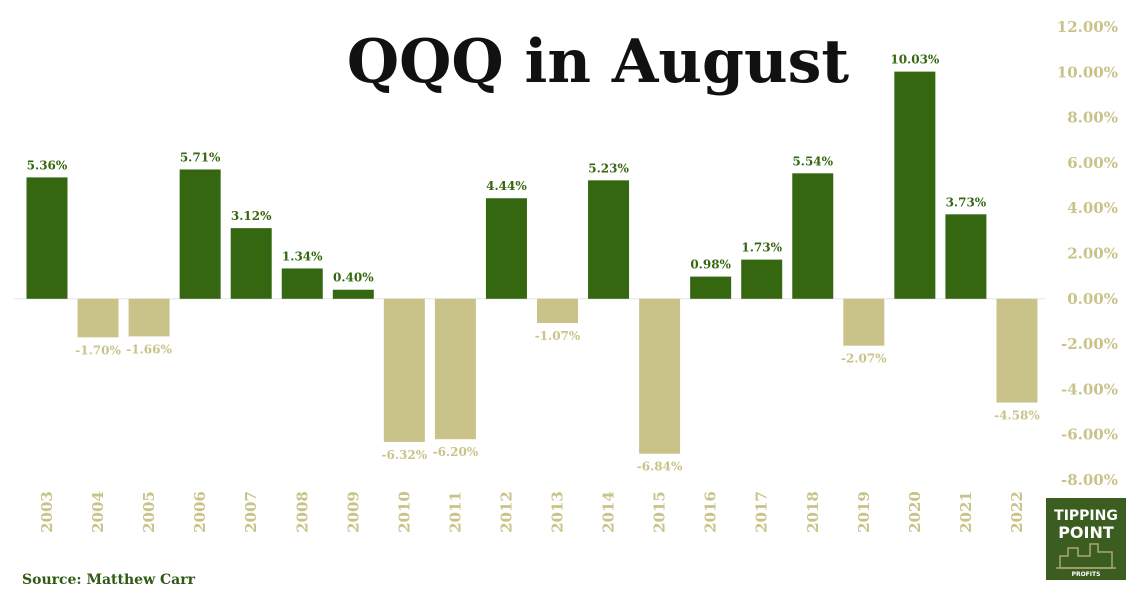  What do you see at coordinates (1092, 254) in the screenshot?
I see `y-tick-label: 2.00%` at bounding box center [1092, 254].